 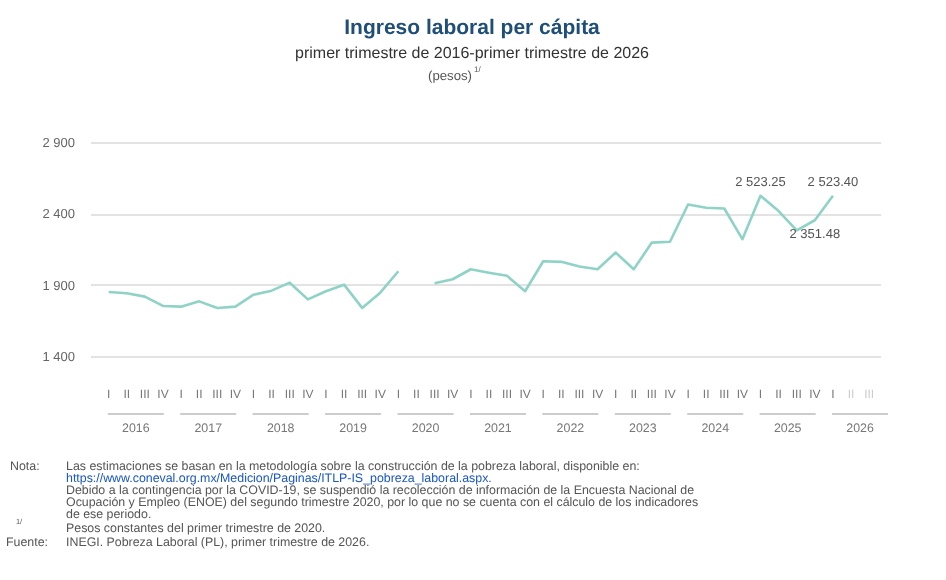 What do you see at coordinates (472, 28) in the screenshot?
I see `chart-title: Ingreso laboral per cápita` at bounding box center [472, 28].